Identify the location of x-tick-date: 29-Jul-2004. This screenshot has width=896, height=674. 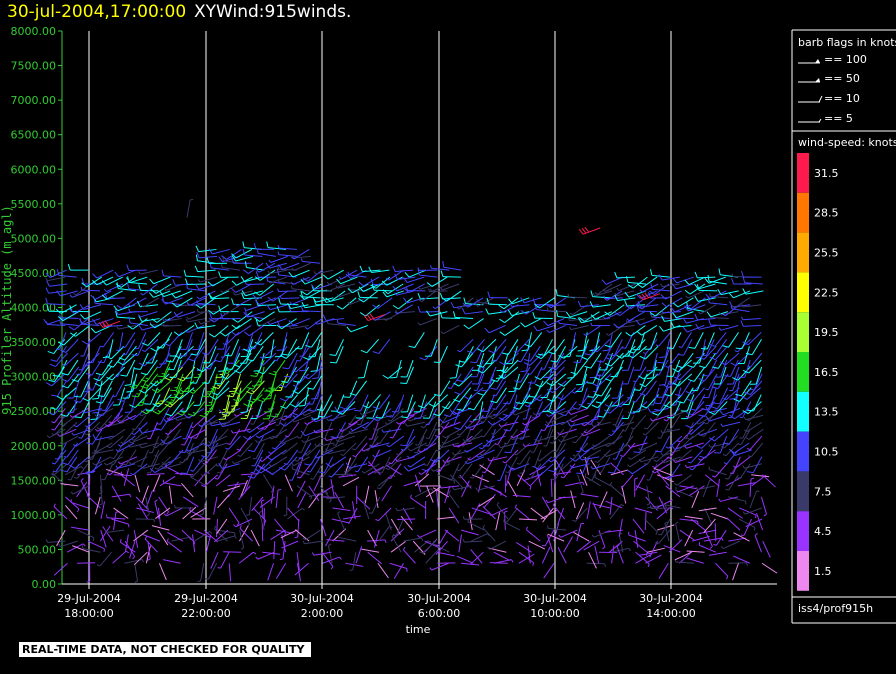
(89, 598).